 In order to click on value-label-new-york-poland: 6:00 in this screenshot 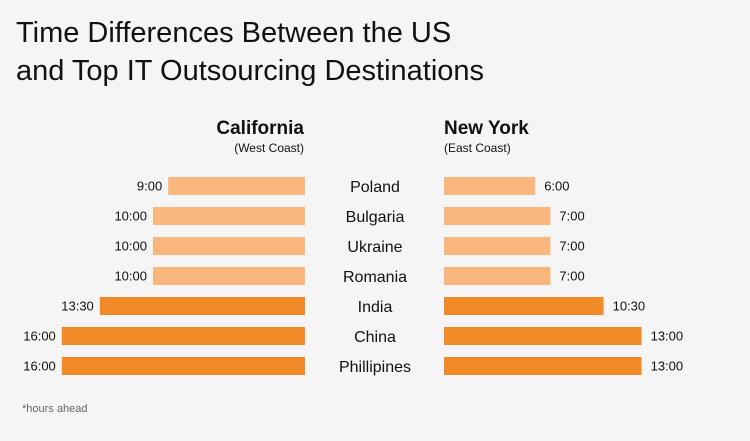, I will do `click(556, 186)`.